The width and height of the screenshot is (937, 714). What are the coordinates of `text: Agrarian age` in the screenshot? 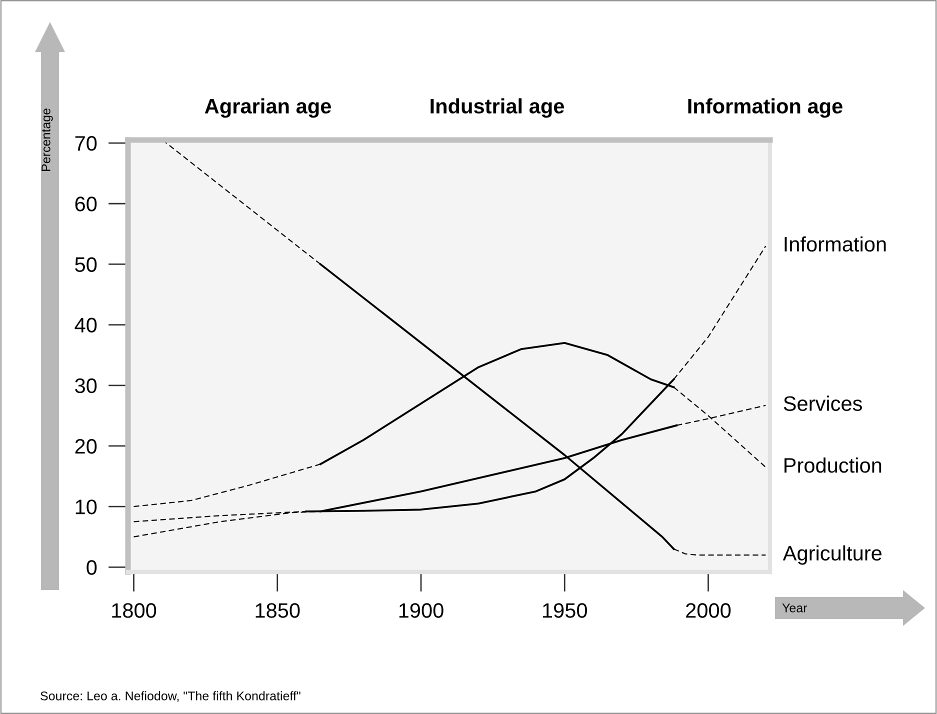 It's located at (267, 108).